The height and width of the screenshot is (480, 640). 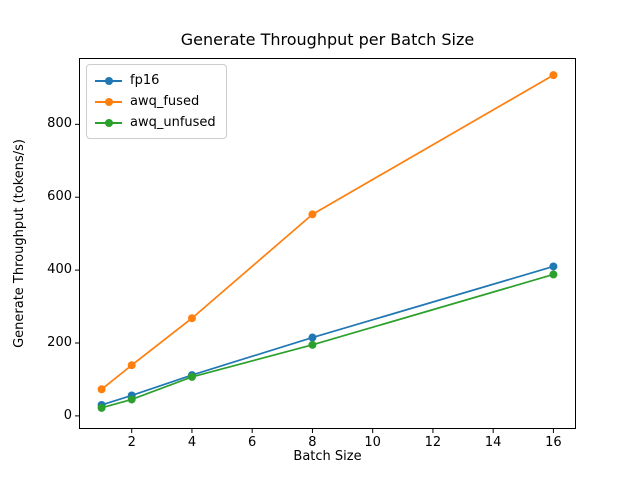 I want to click on y-tick-label: 400, so click(x=59, y=270).